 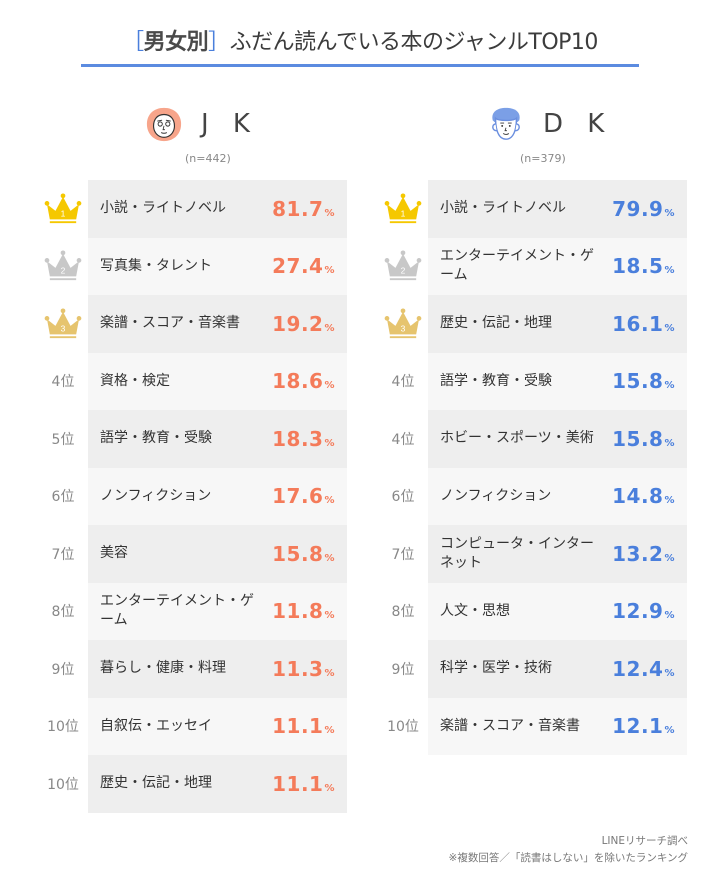 I want to click on table-row: 10位 楽譜・スコア・音楽書 12.1%, so click(x=532, y=726).